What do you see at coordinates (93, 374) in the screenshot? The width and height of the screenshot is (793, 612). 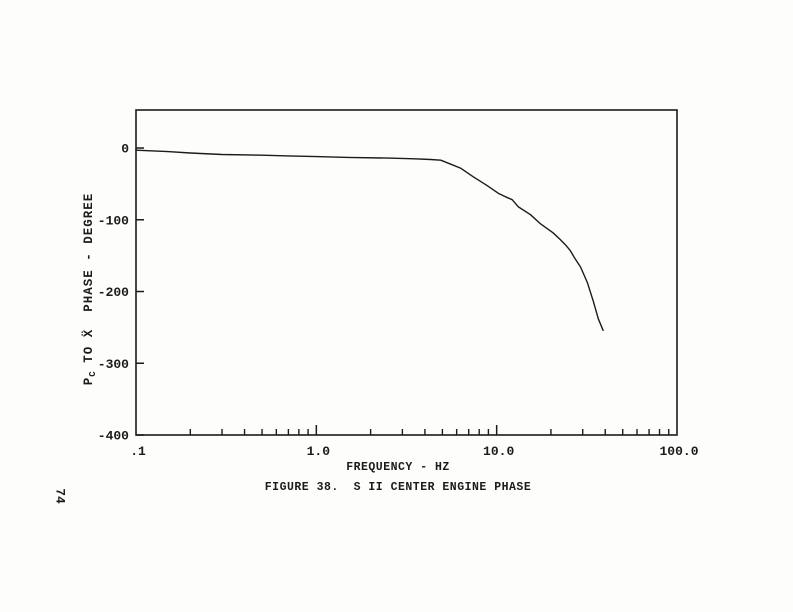 I see `y-axis-label-subscript: C` at bounding box center [93, 374].